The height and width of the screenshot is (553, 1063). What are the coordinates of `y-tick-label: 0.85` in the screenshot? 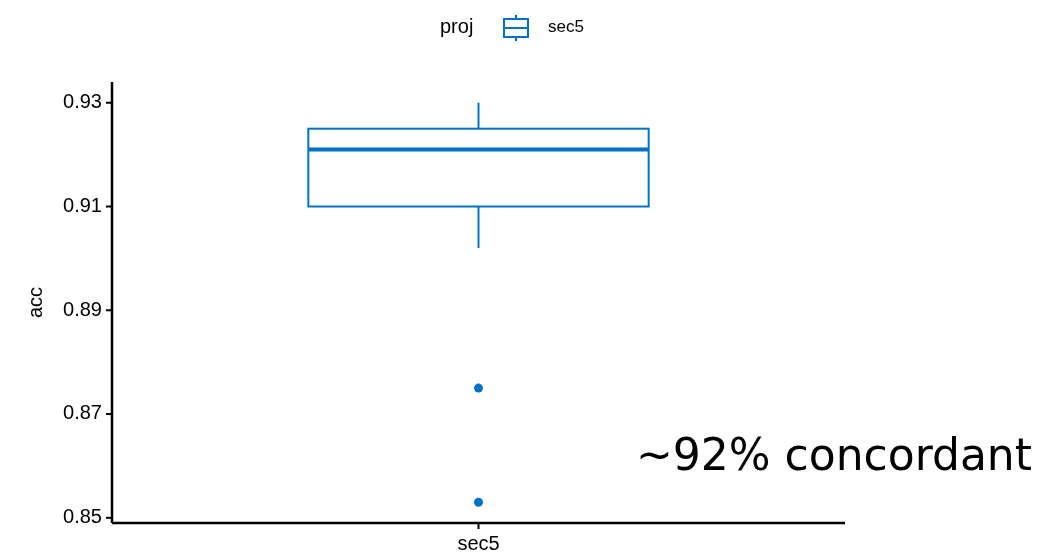 It's located at (82, 516).